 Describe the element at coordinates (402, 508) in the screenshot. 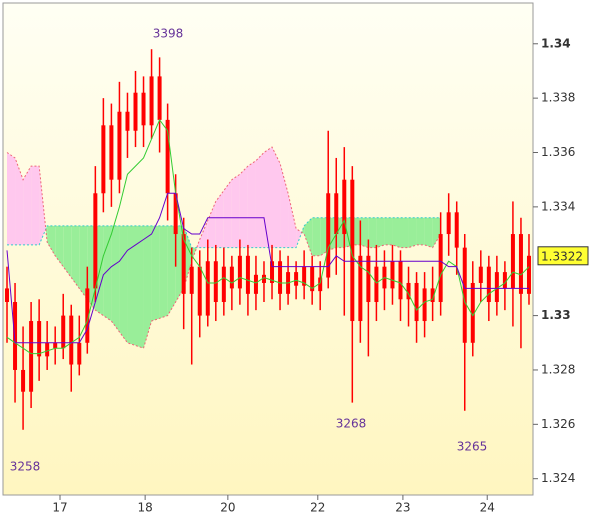

I see `x-tick-label: 23` at that location.